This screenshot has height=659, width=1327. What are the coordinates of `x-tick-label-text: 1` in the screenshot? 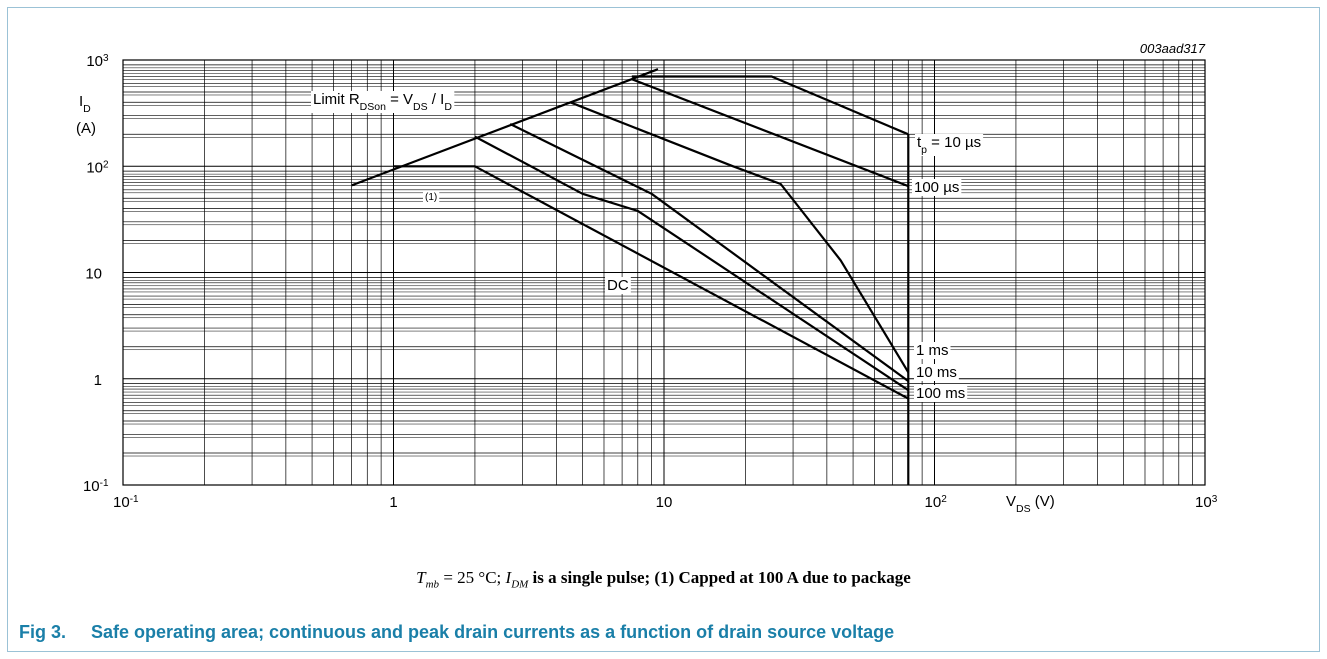 It's located at (393, 502).